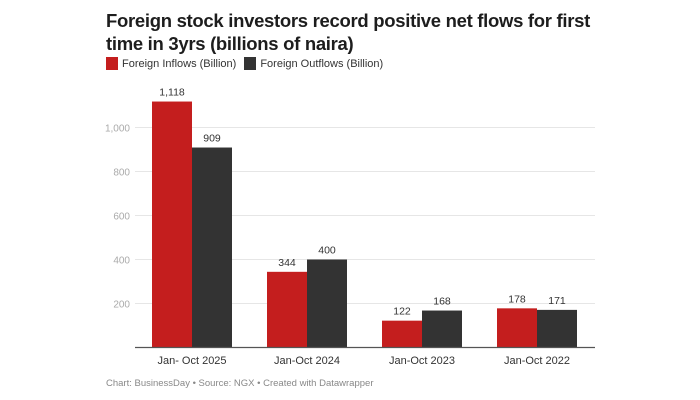 The height and width of the screenshot is (400, 700). I want to click on y-tick-label: 800, so click(121, 173).